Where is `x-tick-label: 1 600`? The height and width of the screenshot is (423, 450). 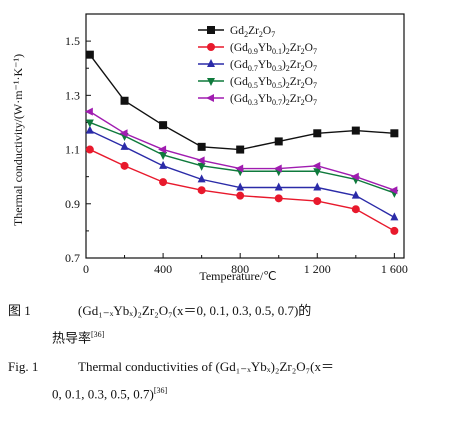 x-tick-label: 1 600 is located at coordinates (394, 269).